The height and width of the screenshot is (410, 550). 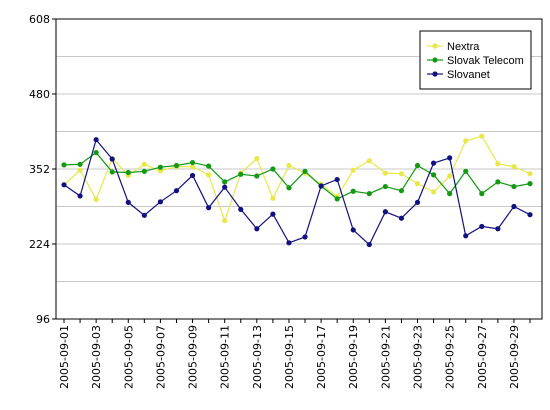 I want to click on x-tick-label: 2005-09-17, so click(x=321, y=357).